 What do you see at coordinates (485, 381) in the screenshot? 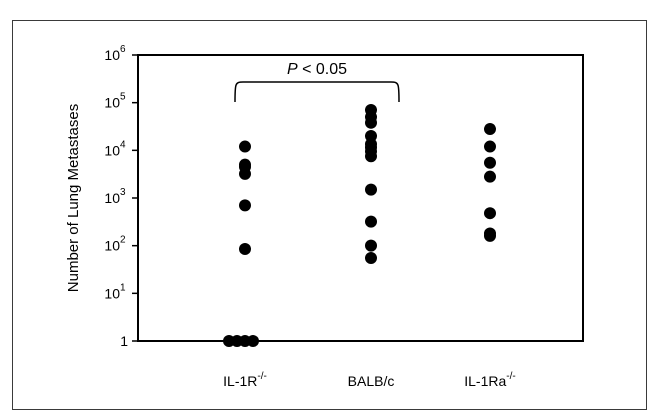
I see `x-category-name: IL-1Ra` at bounding box center [485, 381].